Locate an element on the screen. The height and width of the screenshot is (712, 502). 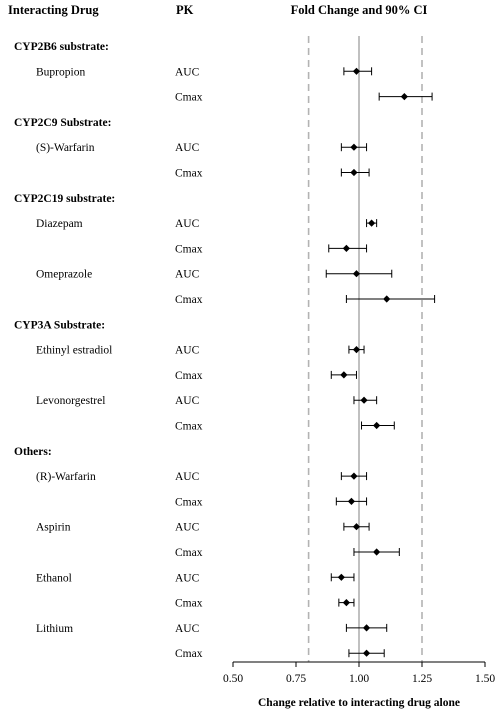
drug-label: Aspirin is located at coordinates (53, 528).